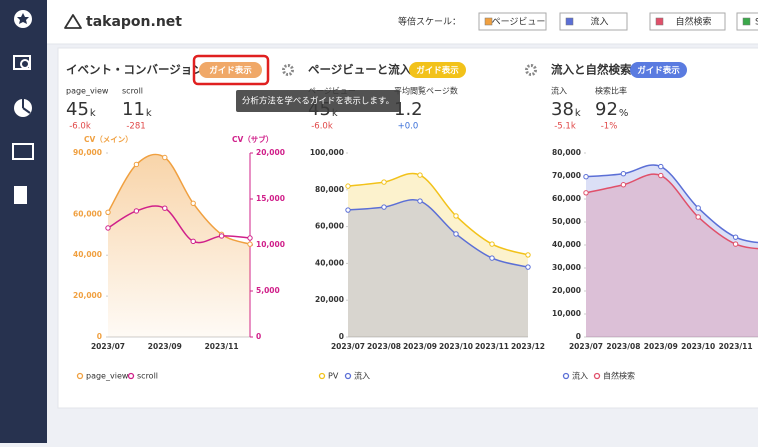 The width and height of the screenshot is (758, 447). Describe the element at coordinates (519, 22) in the screenshot. I see `scale-item-label: ページビュー` at that location.